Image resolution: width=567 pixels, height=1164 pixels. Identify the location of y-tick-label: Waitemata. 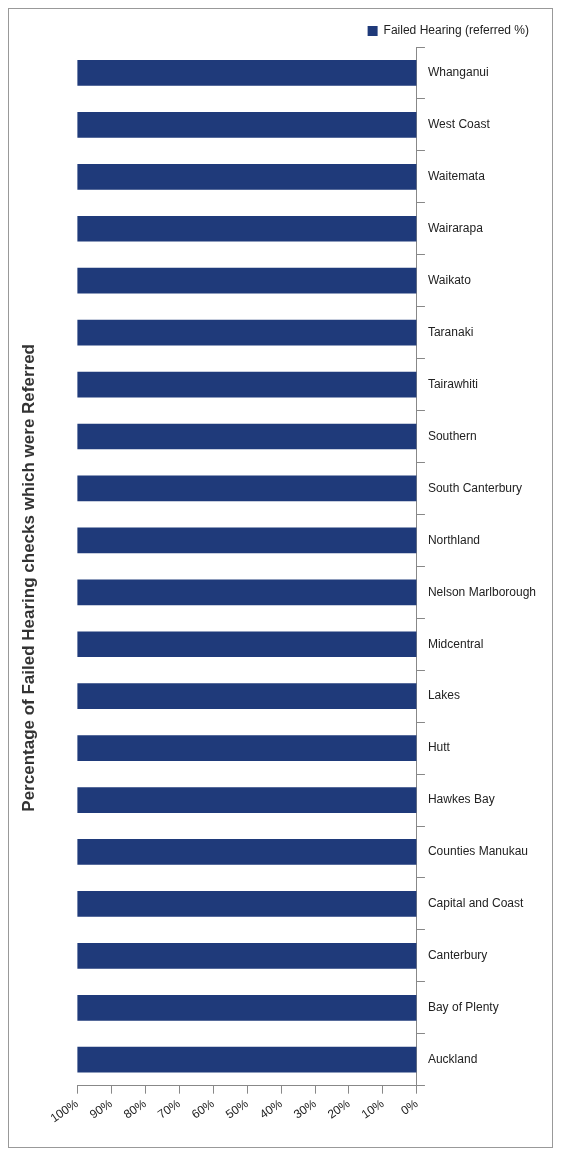
(456, 176).